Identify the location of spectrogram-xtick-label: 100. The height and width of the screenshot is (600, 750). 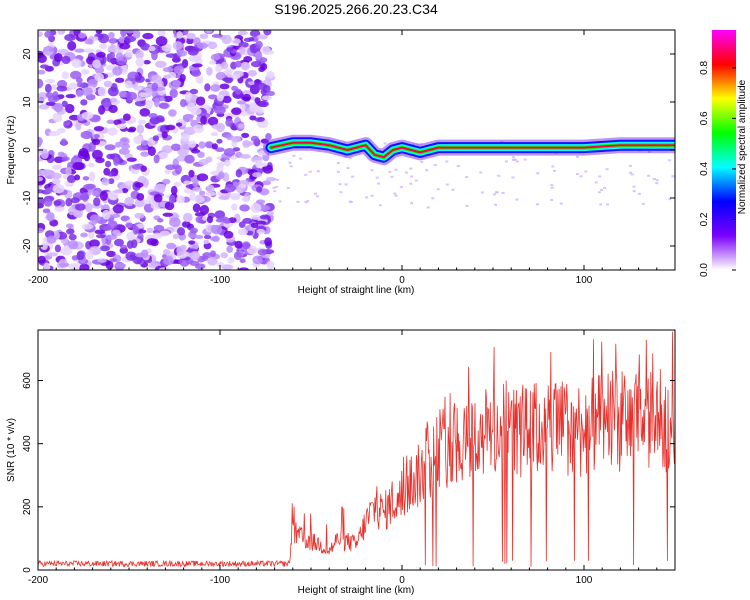
(584, 280).